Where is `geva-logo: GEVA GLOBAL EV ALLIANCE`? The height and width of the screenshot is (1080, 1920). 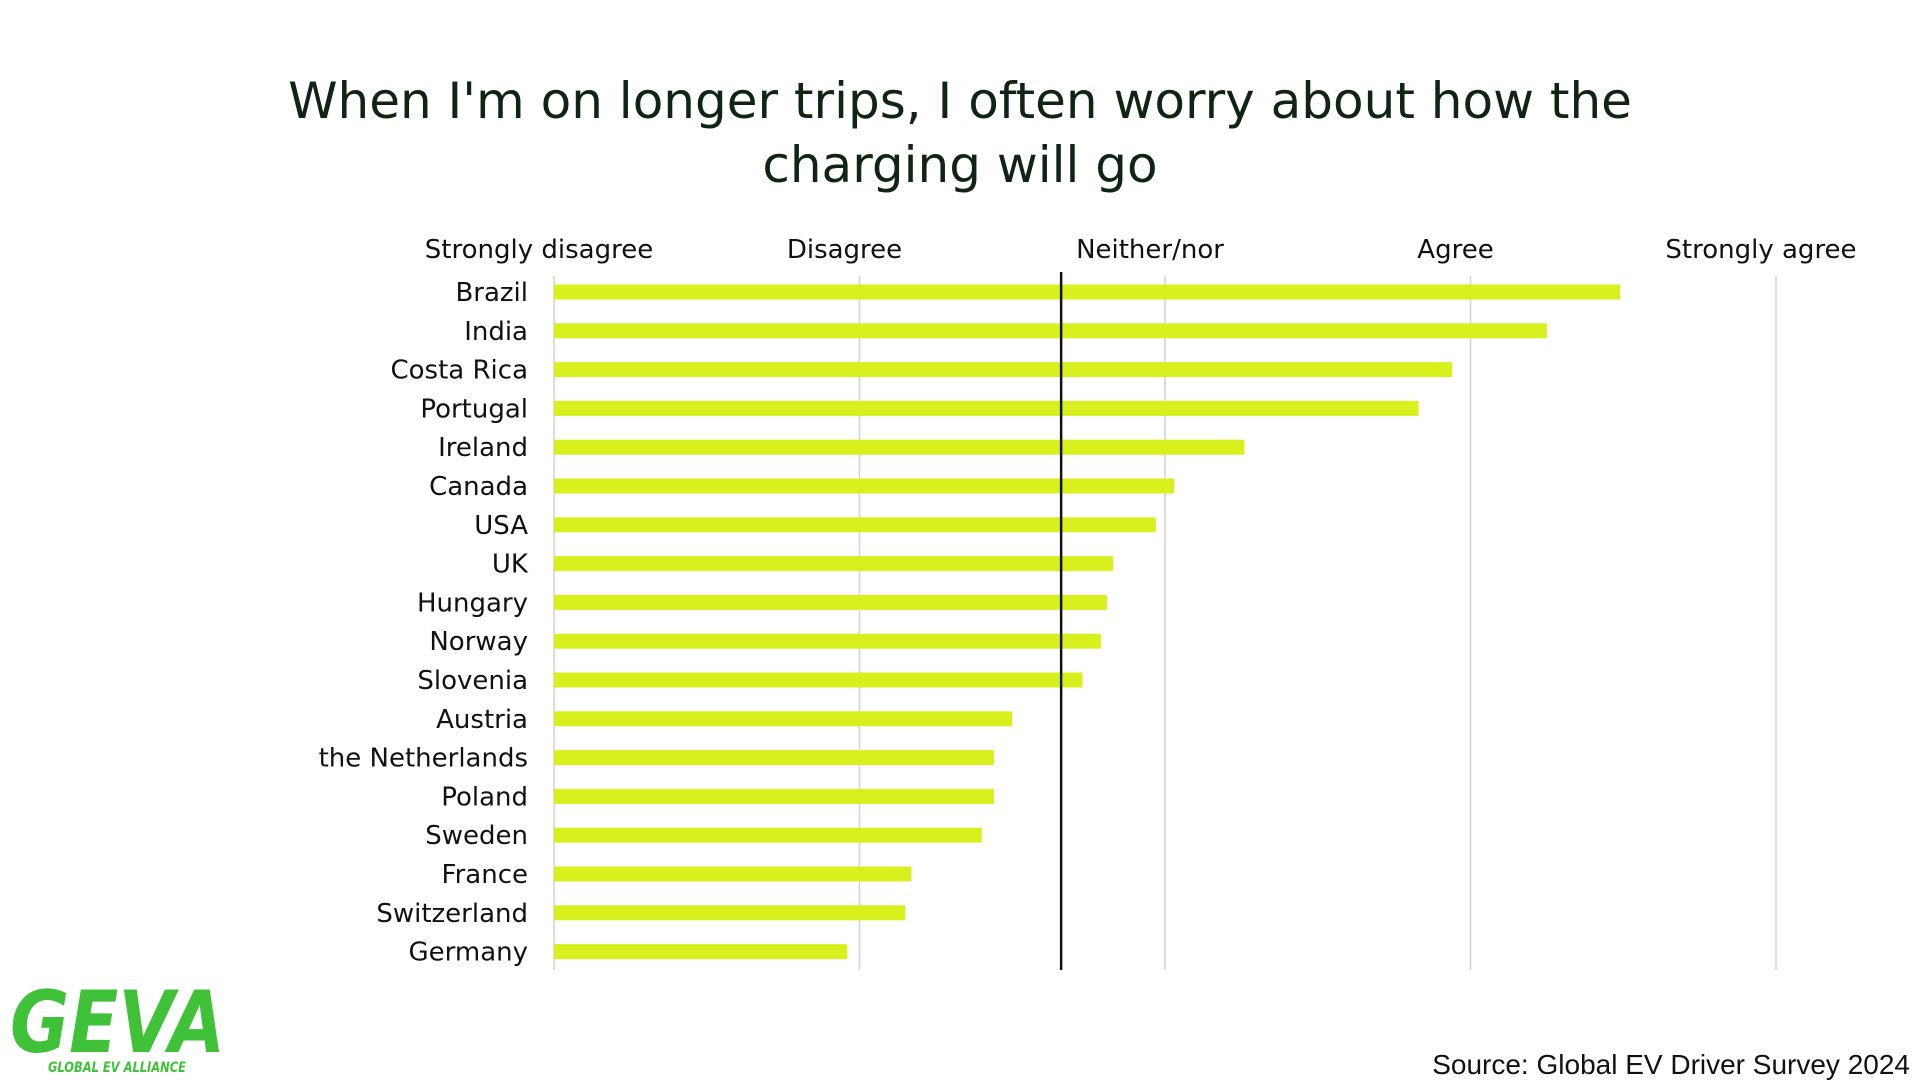 geva-logo: GEVA GLOBAL EV ALLIANCE is located at coordinates (117, 1024).